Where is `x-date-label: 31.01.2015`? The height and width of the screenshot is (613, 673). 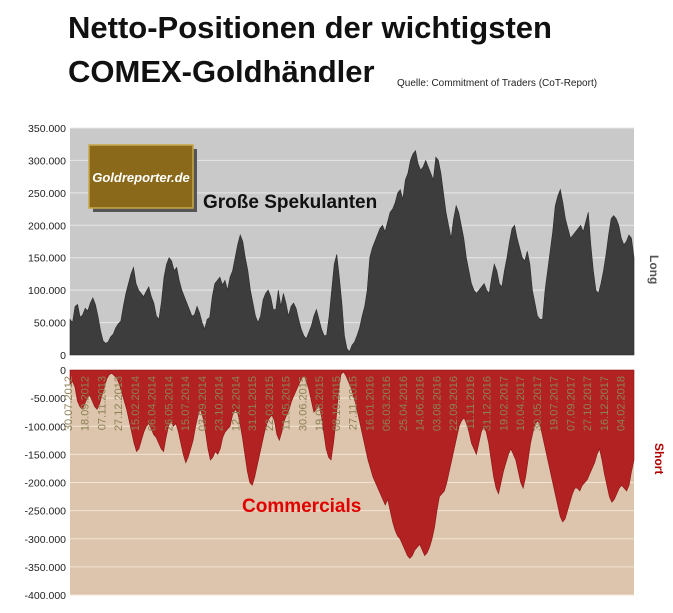
x-date-label: 31.01.2015 is located at coordinates (253, 403).